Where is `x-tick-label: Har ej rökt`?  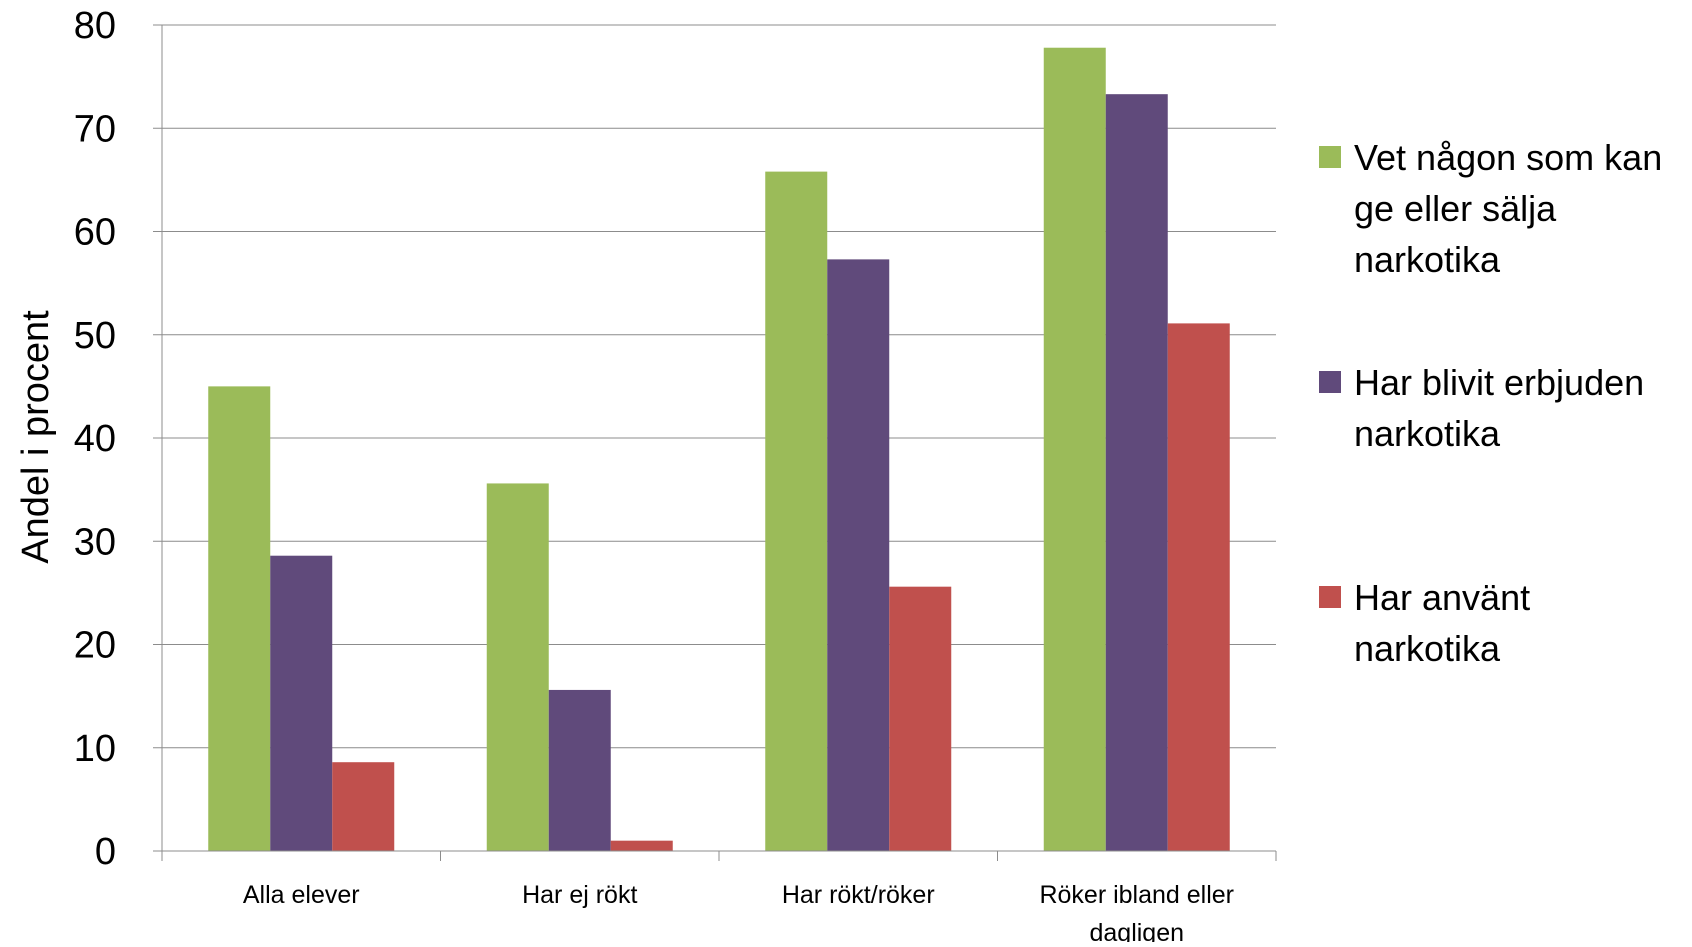 x-tick-label: Har ej rökt is located at coordinates (579, 895).